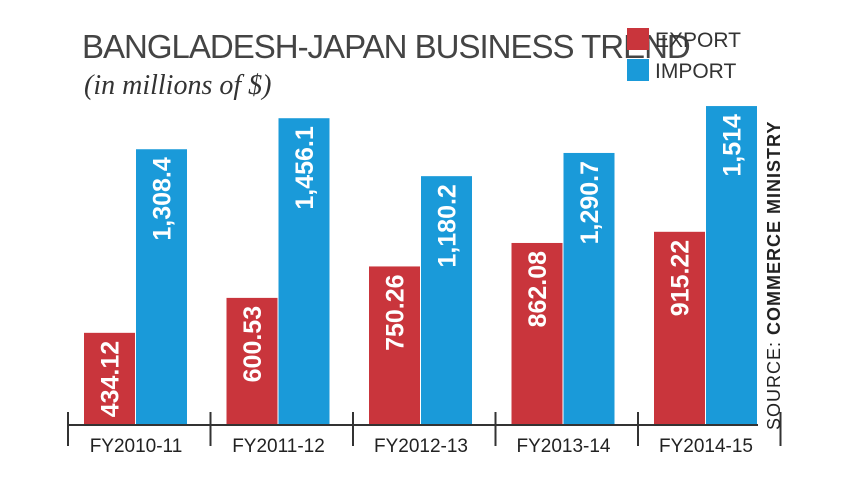 This screenshot has height=484, width=860. Describe the element at coordinates (733, 145) in the screenshot. I see `data-label-import-fy2014-15: 1,514` at that location.